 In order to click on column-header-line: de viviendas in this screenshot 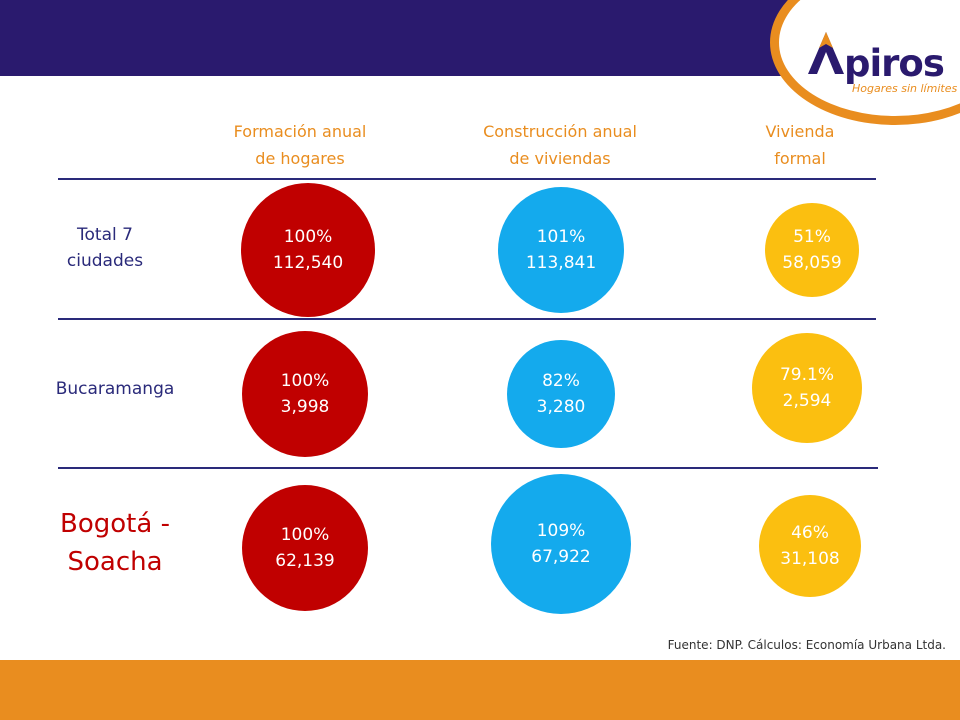, I will do `click(560, 158)`.